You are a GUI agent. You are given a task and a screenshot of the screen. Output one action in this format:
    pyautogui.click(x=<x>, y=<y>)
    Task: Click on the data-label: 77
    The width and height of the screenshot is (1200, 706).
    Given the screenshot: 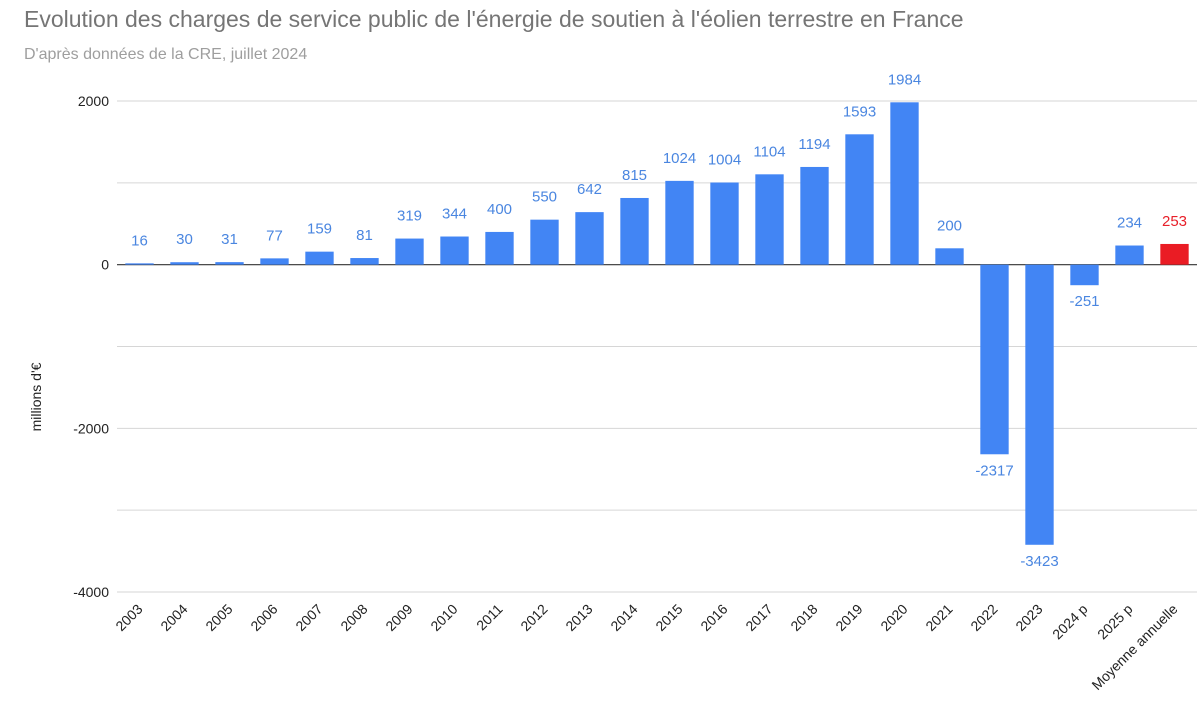 What is the action you would take?
    pyautogui.click(x=274, y=235)
    